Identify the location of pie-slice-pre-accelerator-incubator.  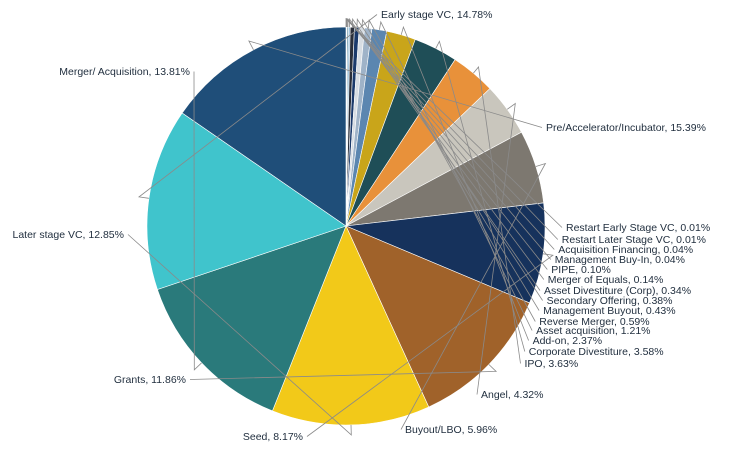
(264, 126).